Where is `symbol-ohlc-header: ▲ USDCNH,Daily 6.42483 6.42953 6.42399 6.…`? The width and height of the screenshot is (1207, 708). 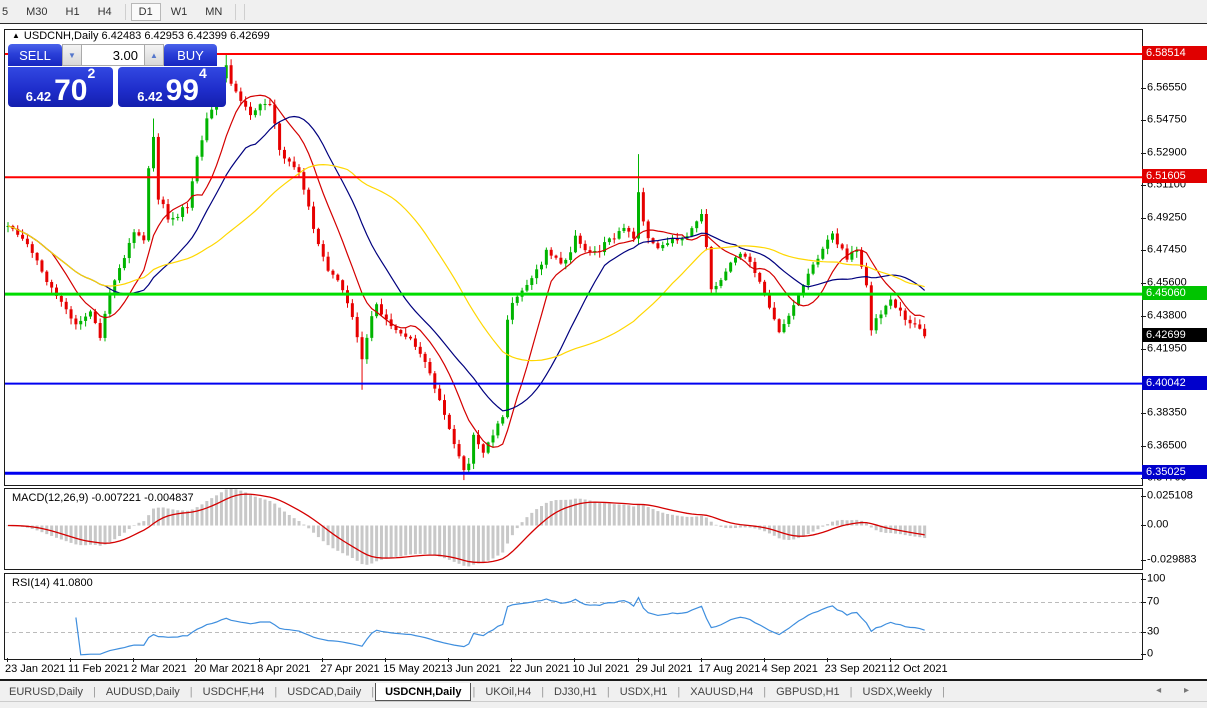 symbol-ohlc-header: ▲ USDCNH,Daily 6.42483 6.42953 6.42399 6.… is located at coordinates (141, 36).